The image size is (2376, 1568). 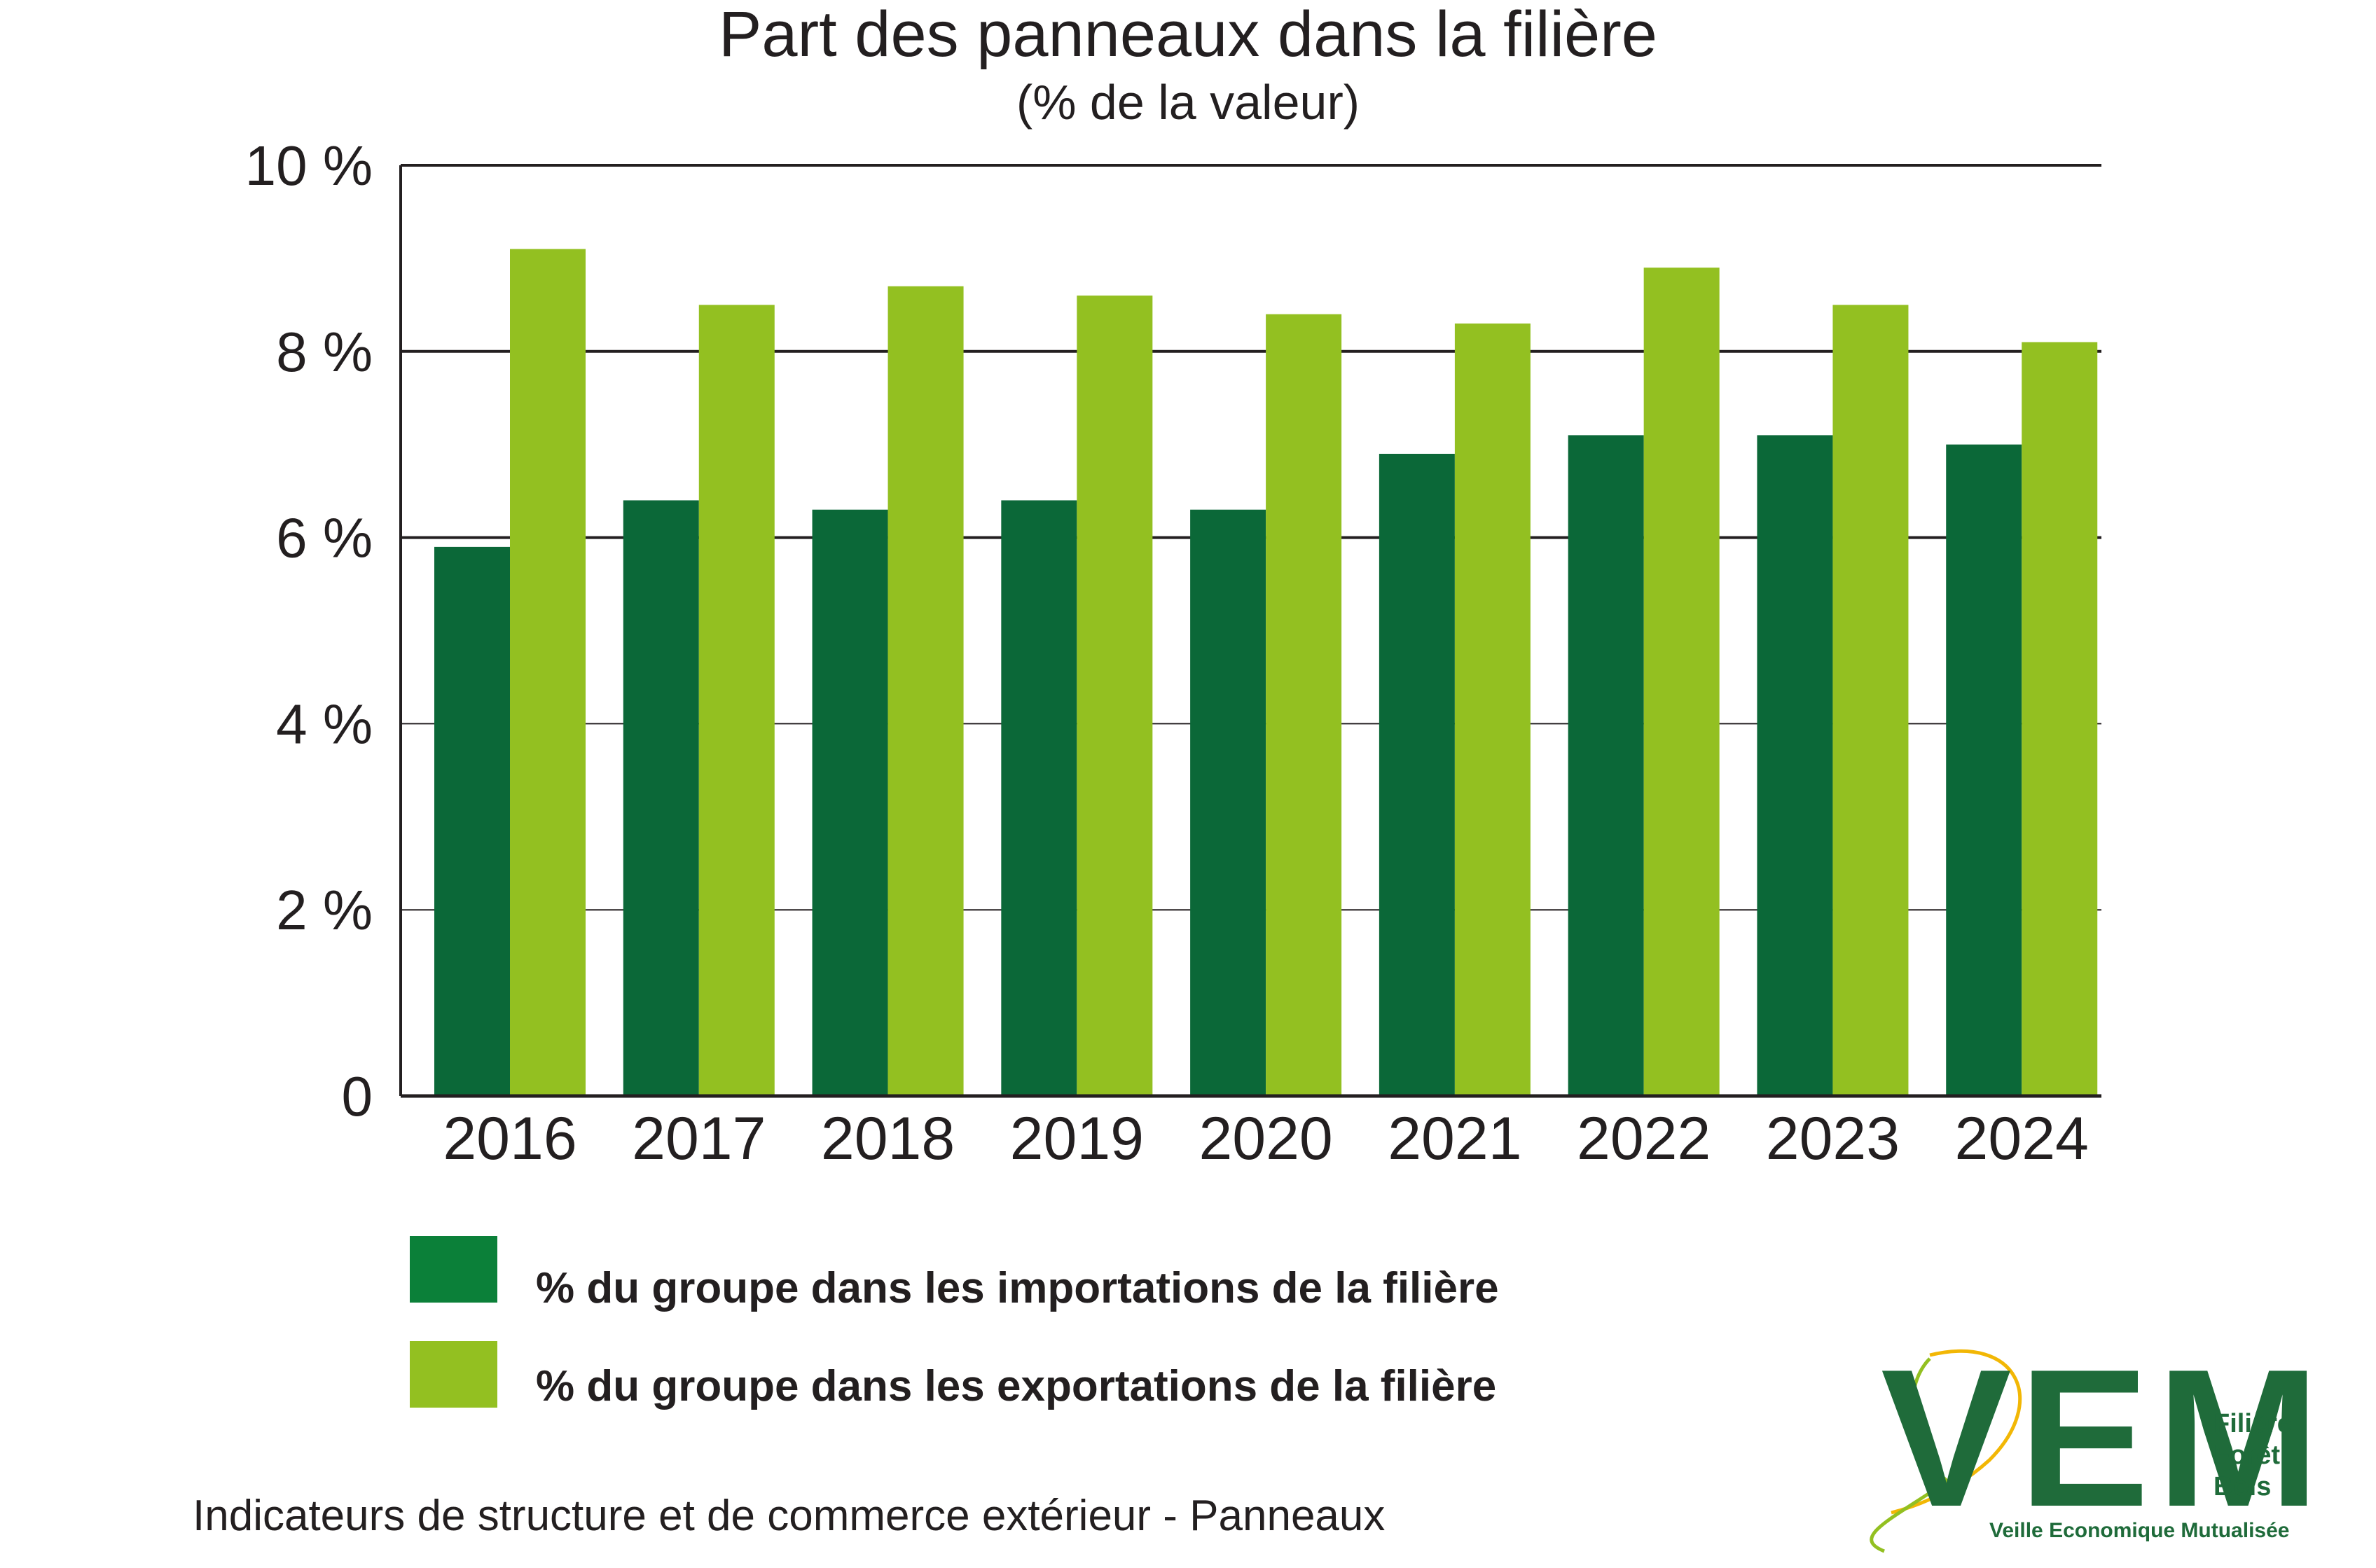 I want to click on y-tick-label: 6 %, so click(x=324, y=538).